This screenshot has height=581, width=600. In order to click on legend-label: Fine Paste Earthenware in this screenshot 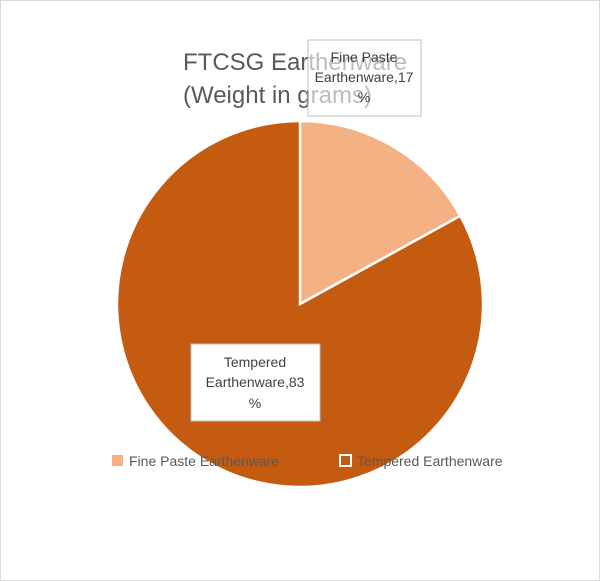, I will do `click(204, 461)`.